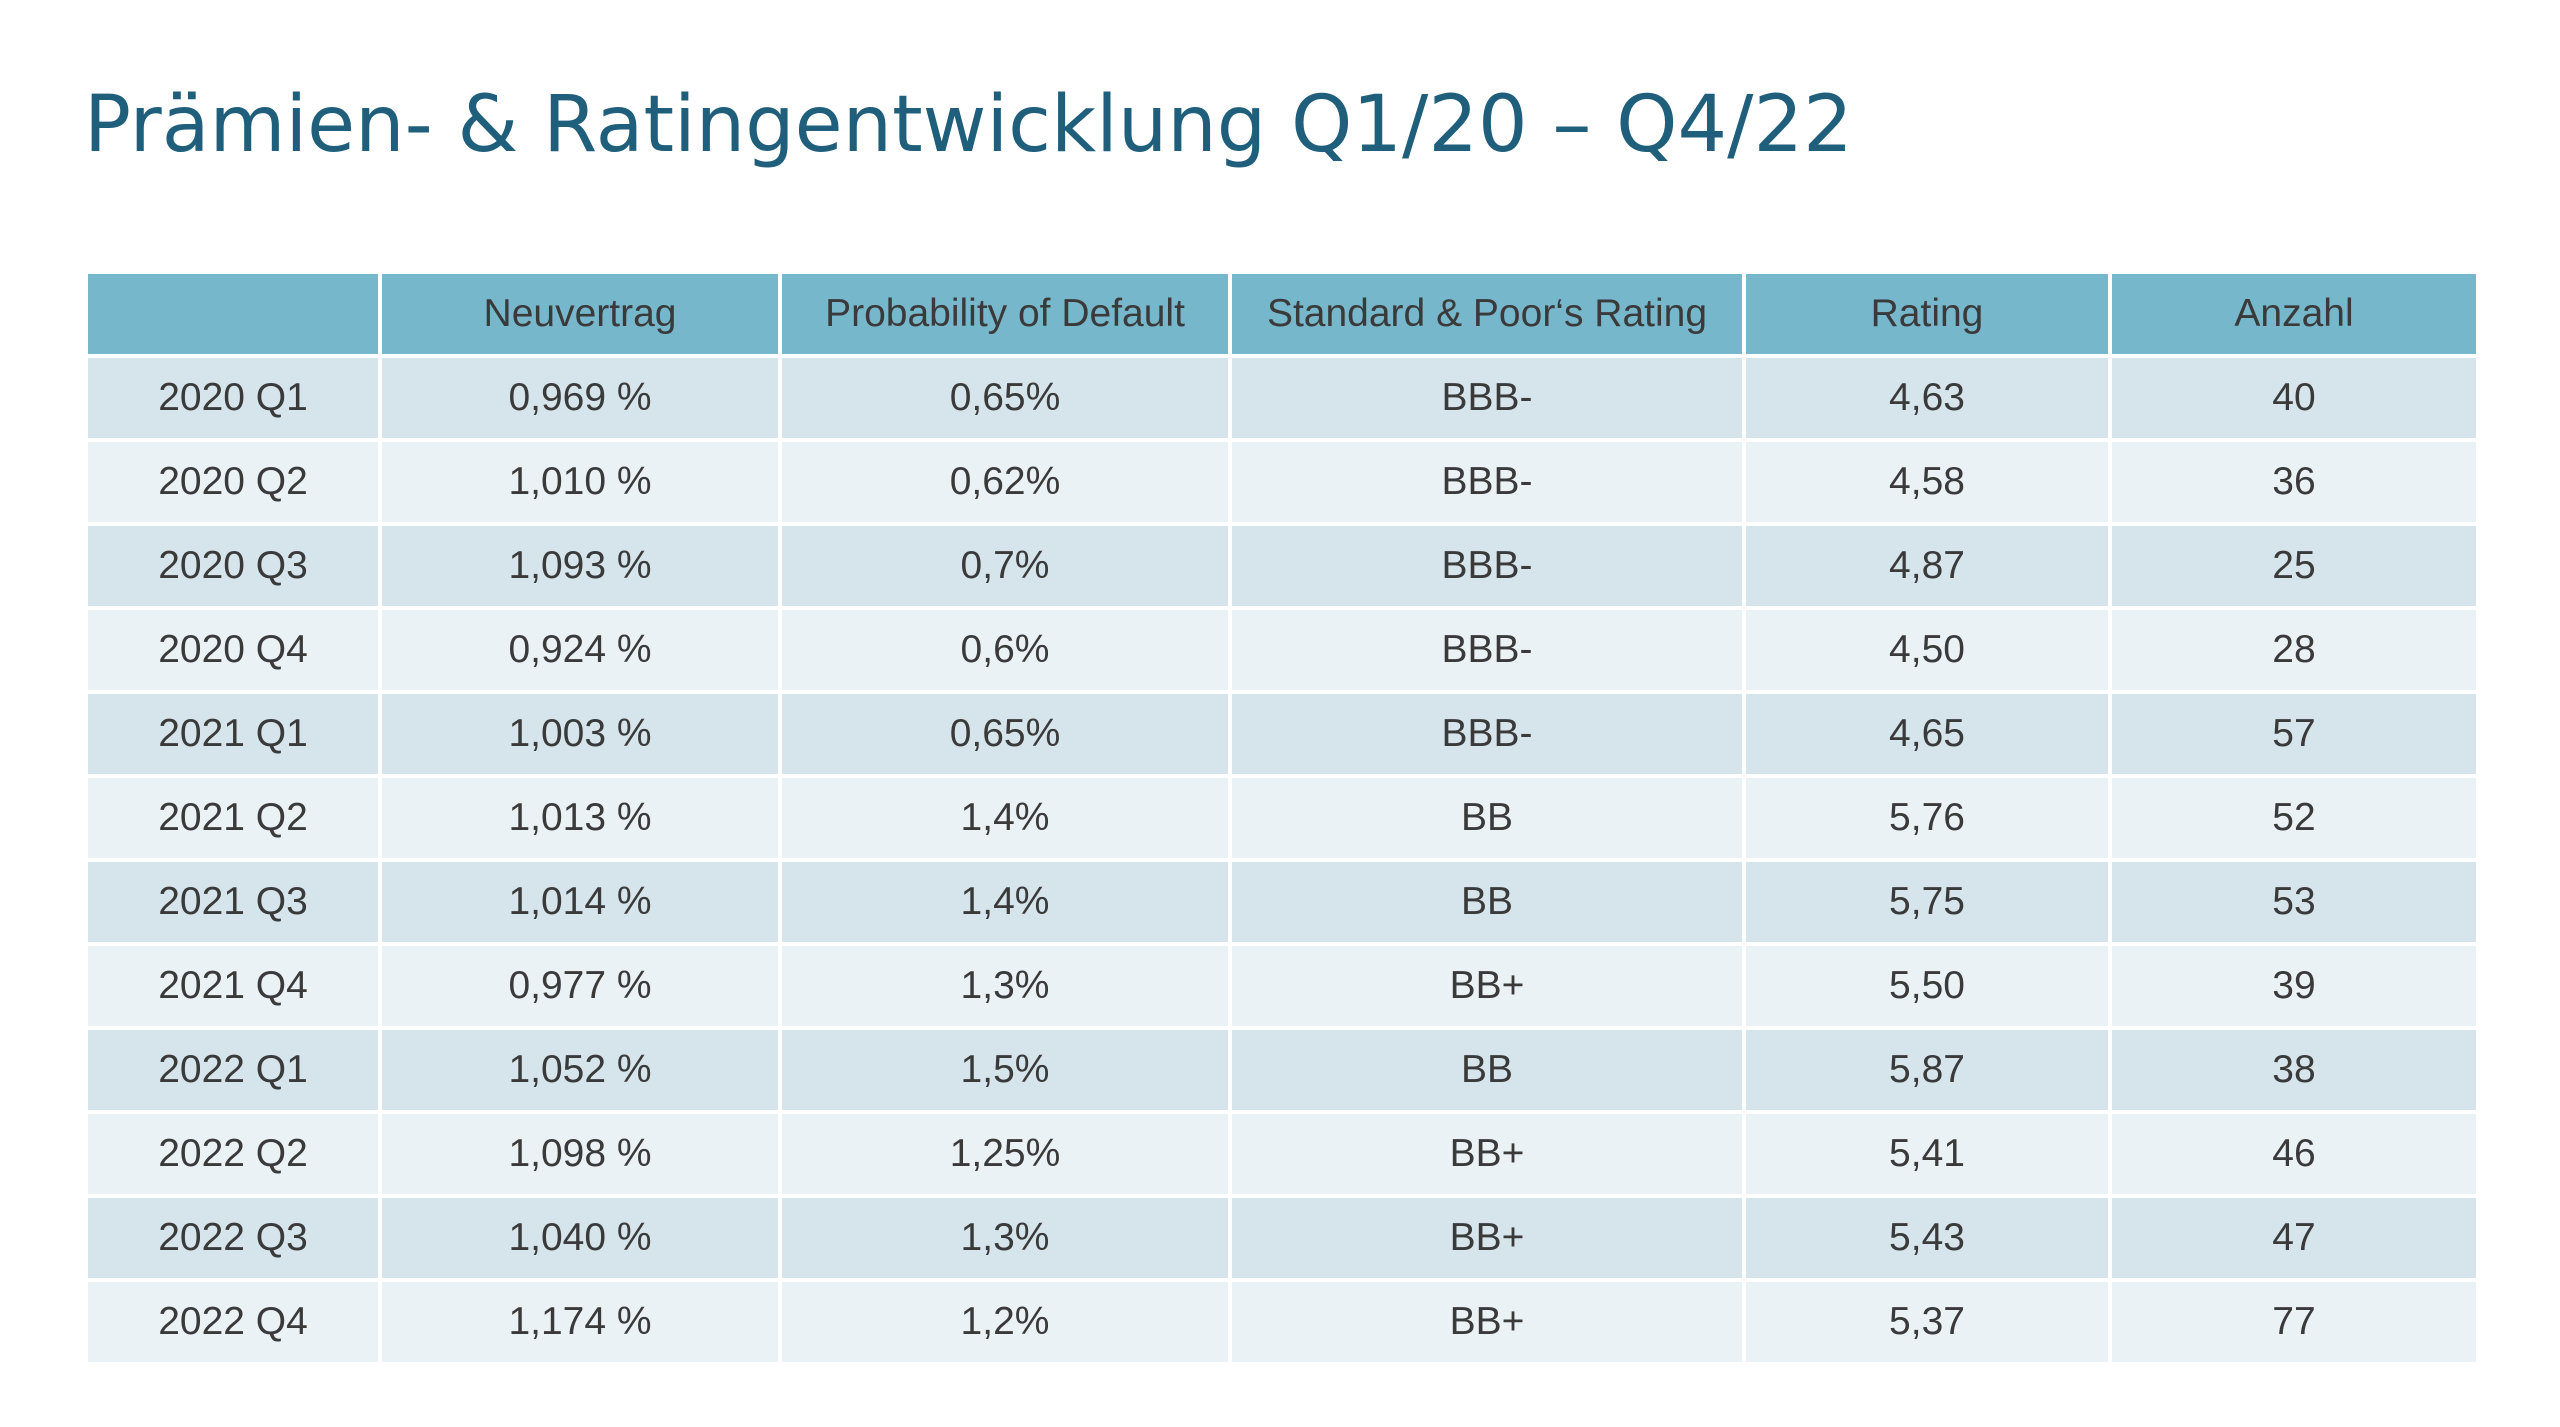  What do you see at coordinates (233, 314) in the screenshot?
I see `header-cell-period` at bounding box center [233, 314].